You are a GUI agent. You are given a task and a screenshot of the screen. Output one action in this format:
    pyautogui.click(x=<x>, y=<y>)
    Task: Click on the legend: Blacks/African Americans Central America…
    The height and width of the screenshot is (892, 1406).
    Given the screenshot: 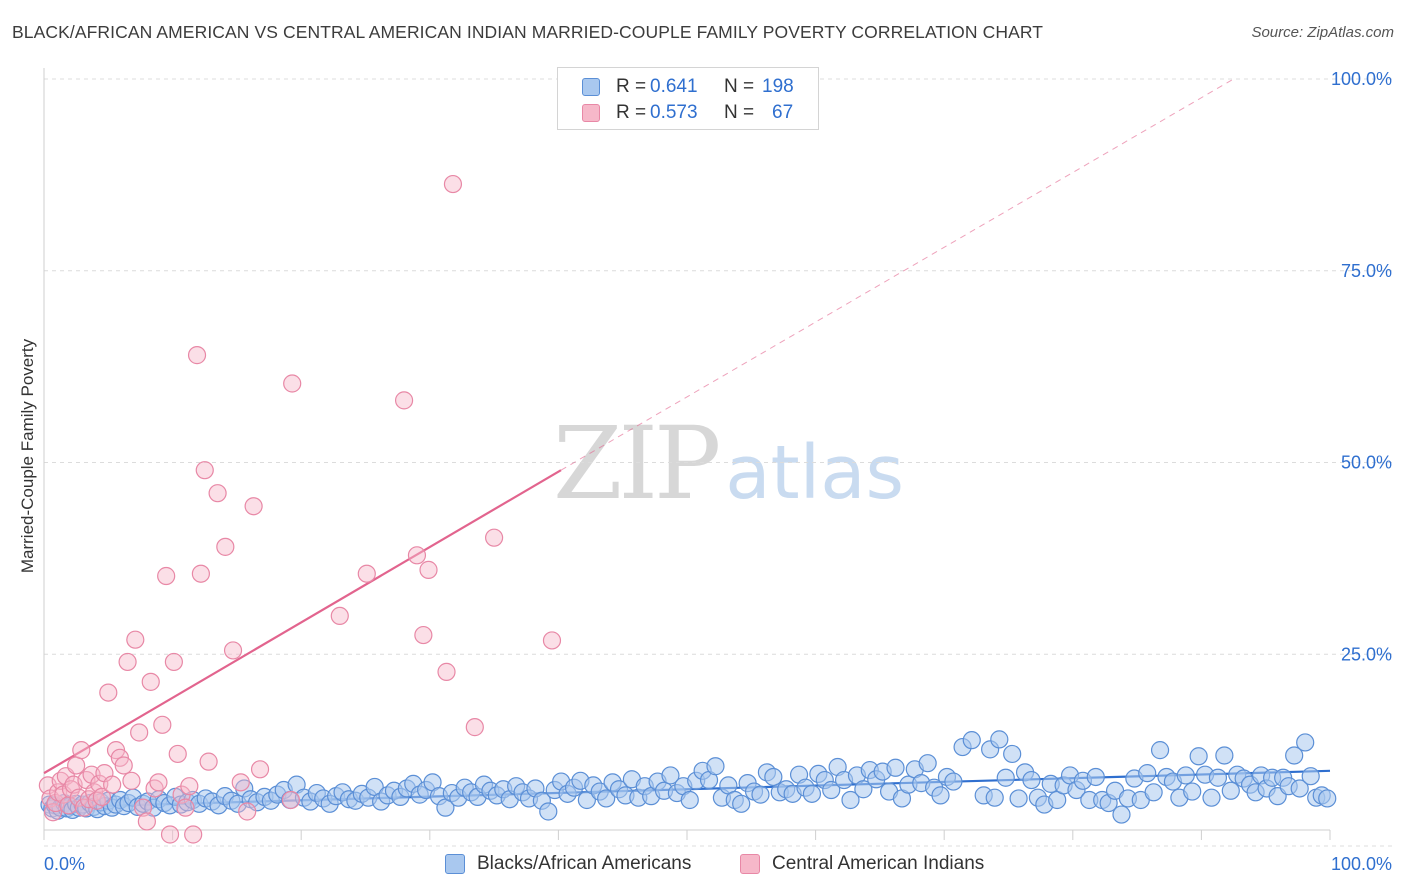 What is the action you would take?
    pyautogui.click(x=703, y=865)
    